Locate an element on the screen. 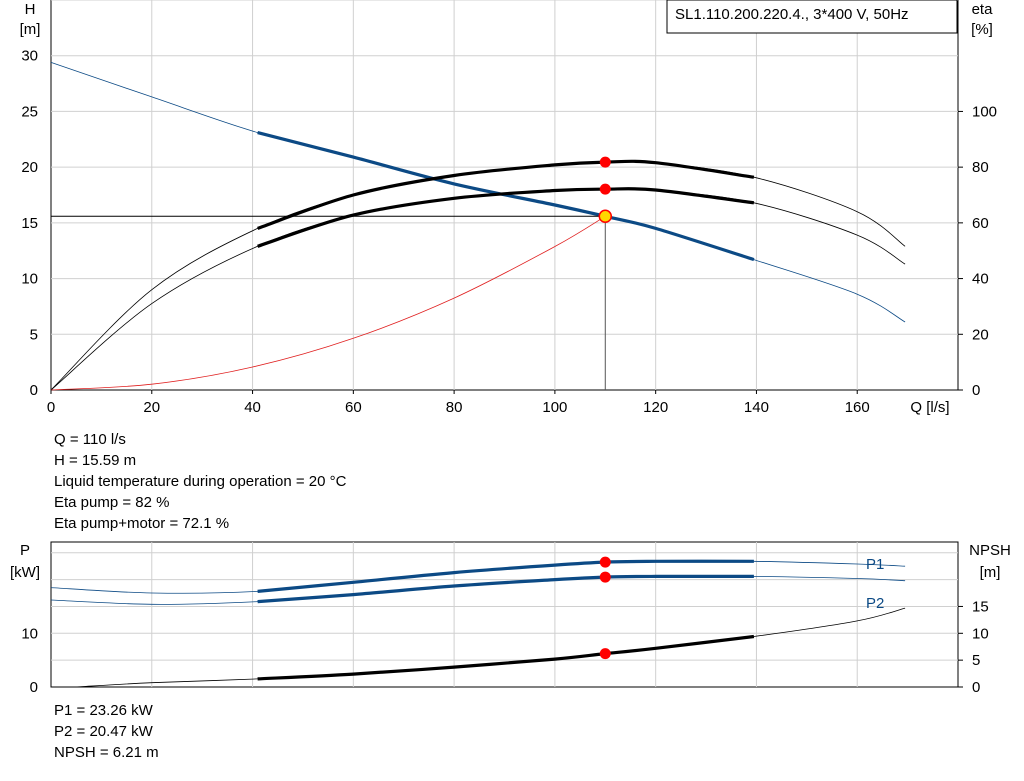 The image size is (1024, 781). p-tick-label: 10 is located at coordinates (29, 633).